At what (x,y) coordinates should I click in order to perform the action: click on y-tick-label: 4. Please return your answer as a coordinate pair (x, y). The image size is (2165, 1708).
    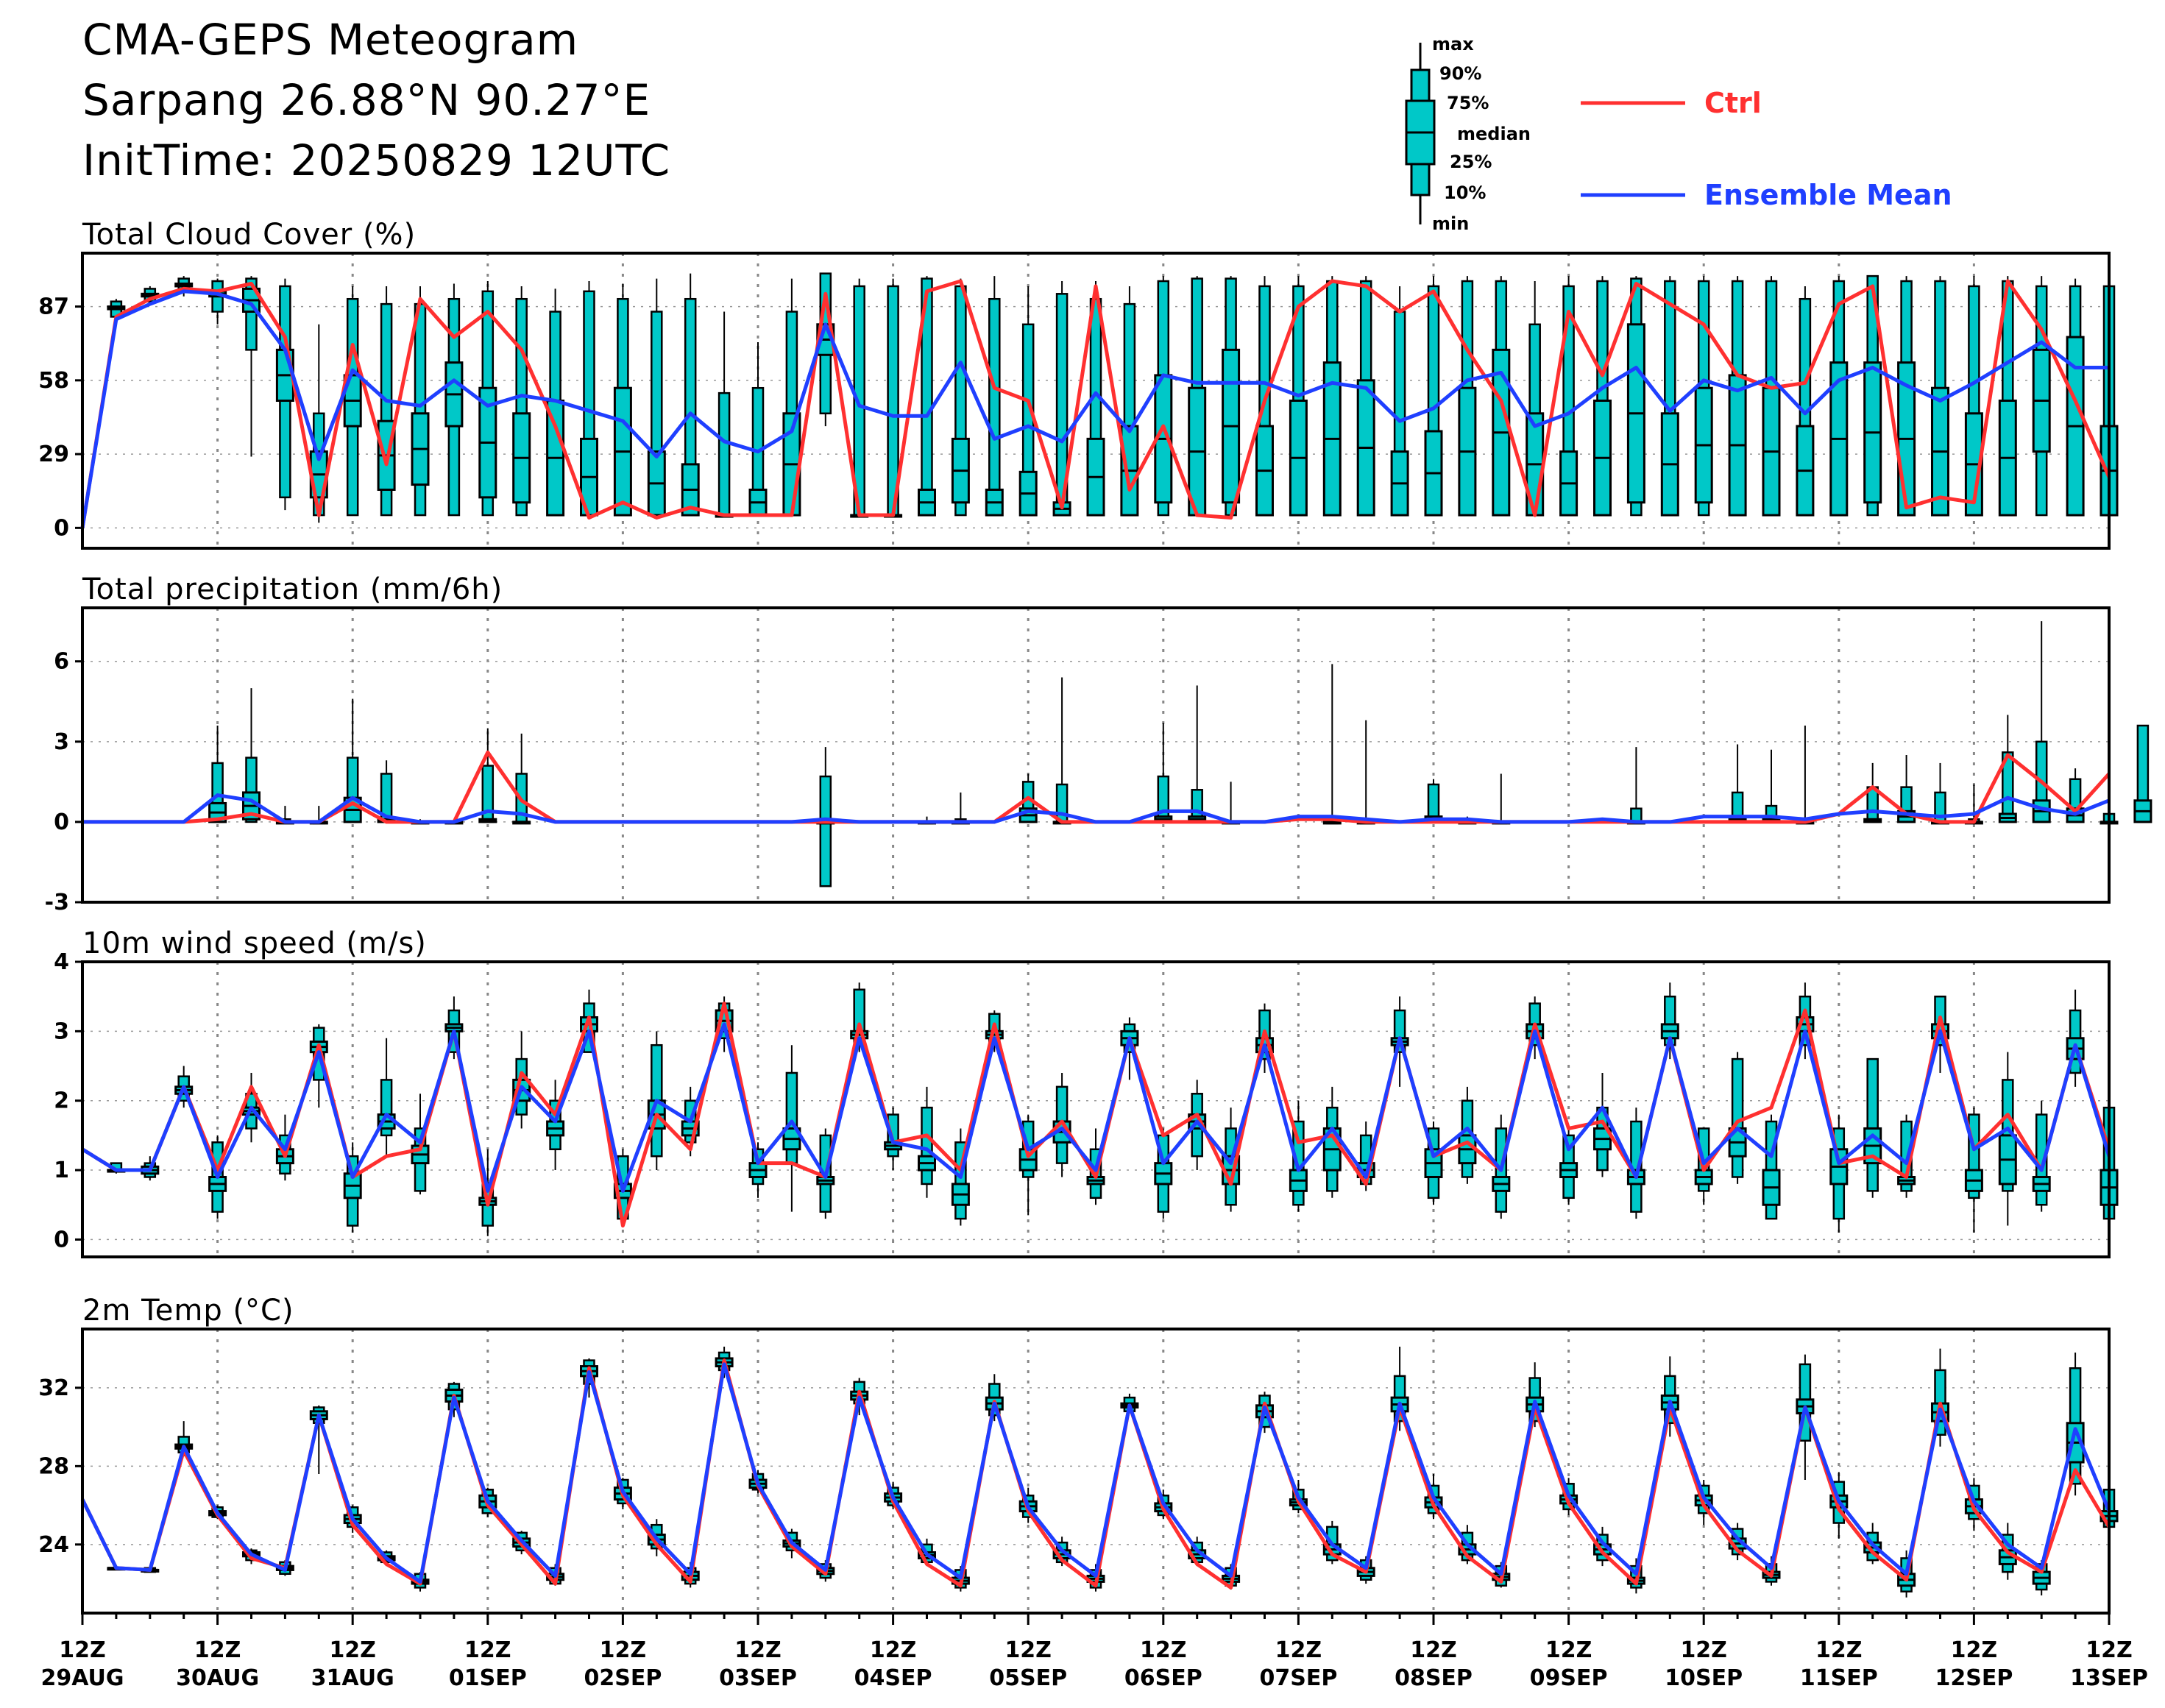
    Looking at the image, I should click on (61, 962).